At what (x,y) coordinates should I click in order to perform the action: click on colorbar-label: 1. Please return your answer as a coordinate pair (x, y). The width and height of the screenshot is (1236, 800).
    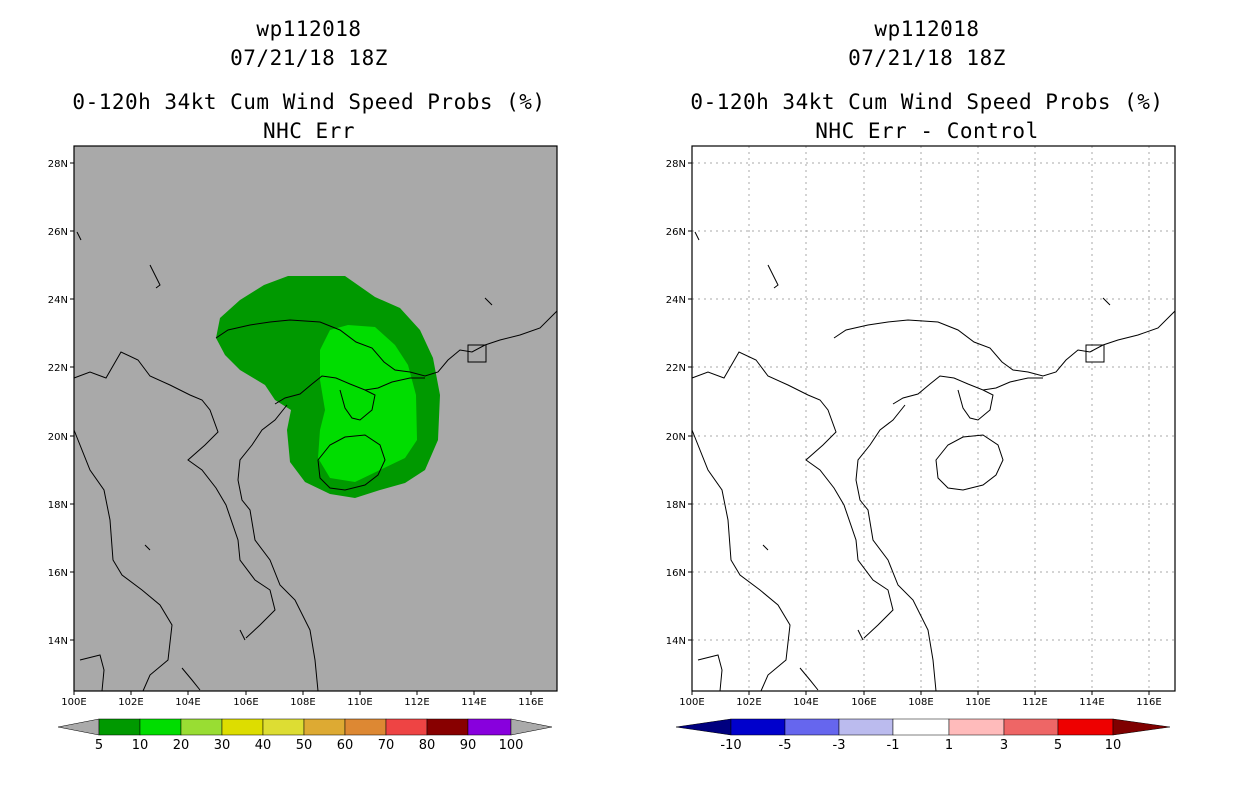
    Looking at the image, I should click on (949, 745).